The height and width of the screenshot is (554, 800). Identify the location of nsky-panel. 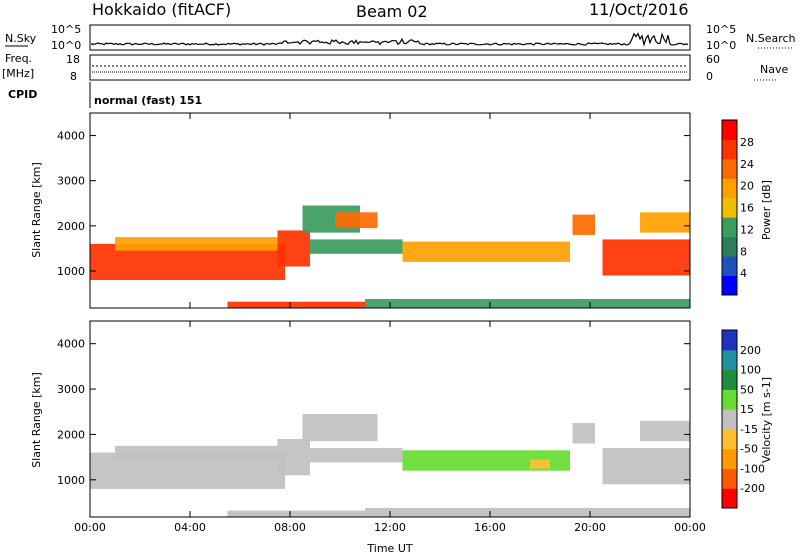
(390, 37).